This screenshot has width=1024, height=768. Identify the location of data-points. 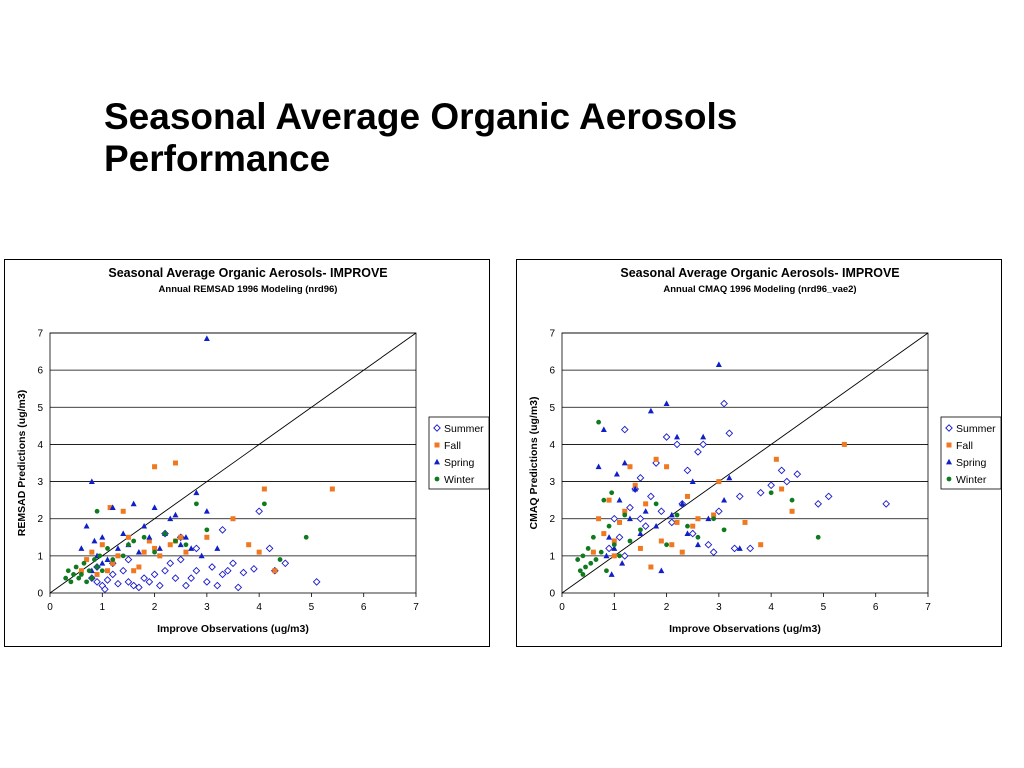
(199, 464).